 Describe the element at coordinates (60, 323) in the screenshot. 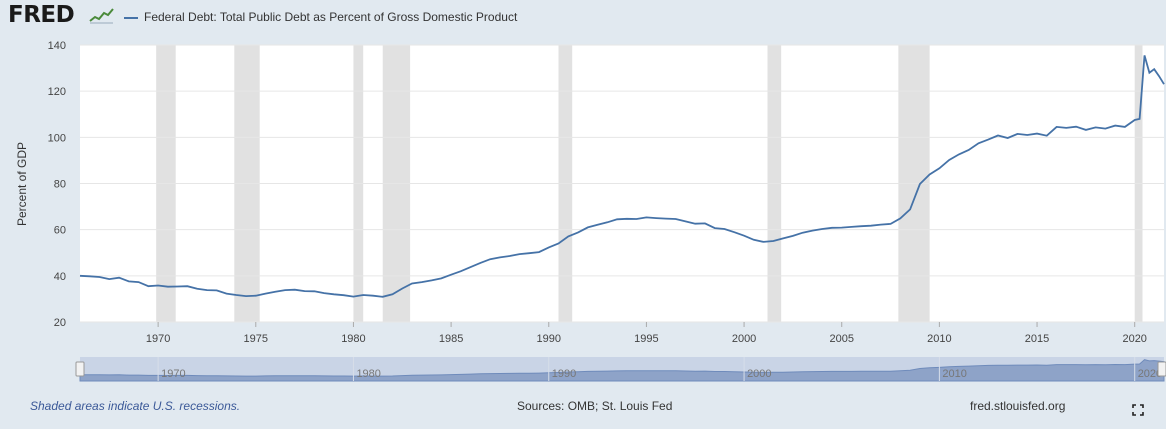

I see `y-tick-label: 20` at that location.